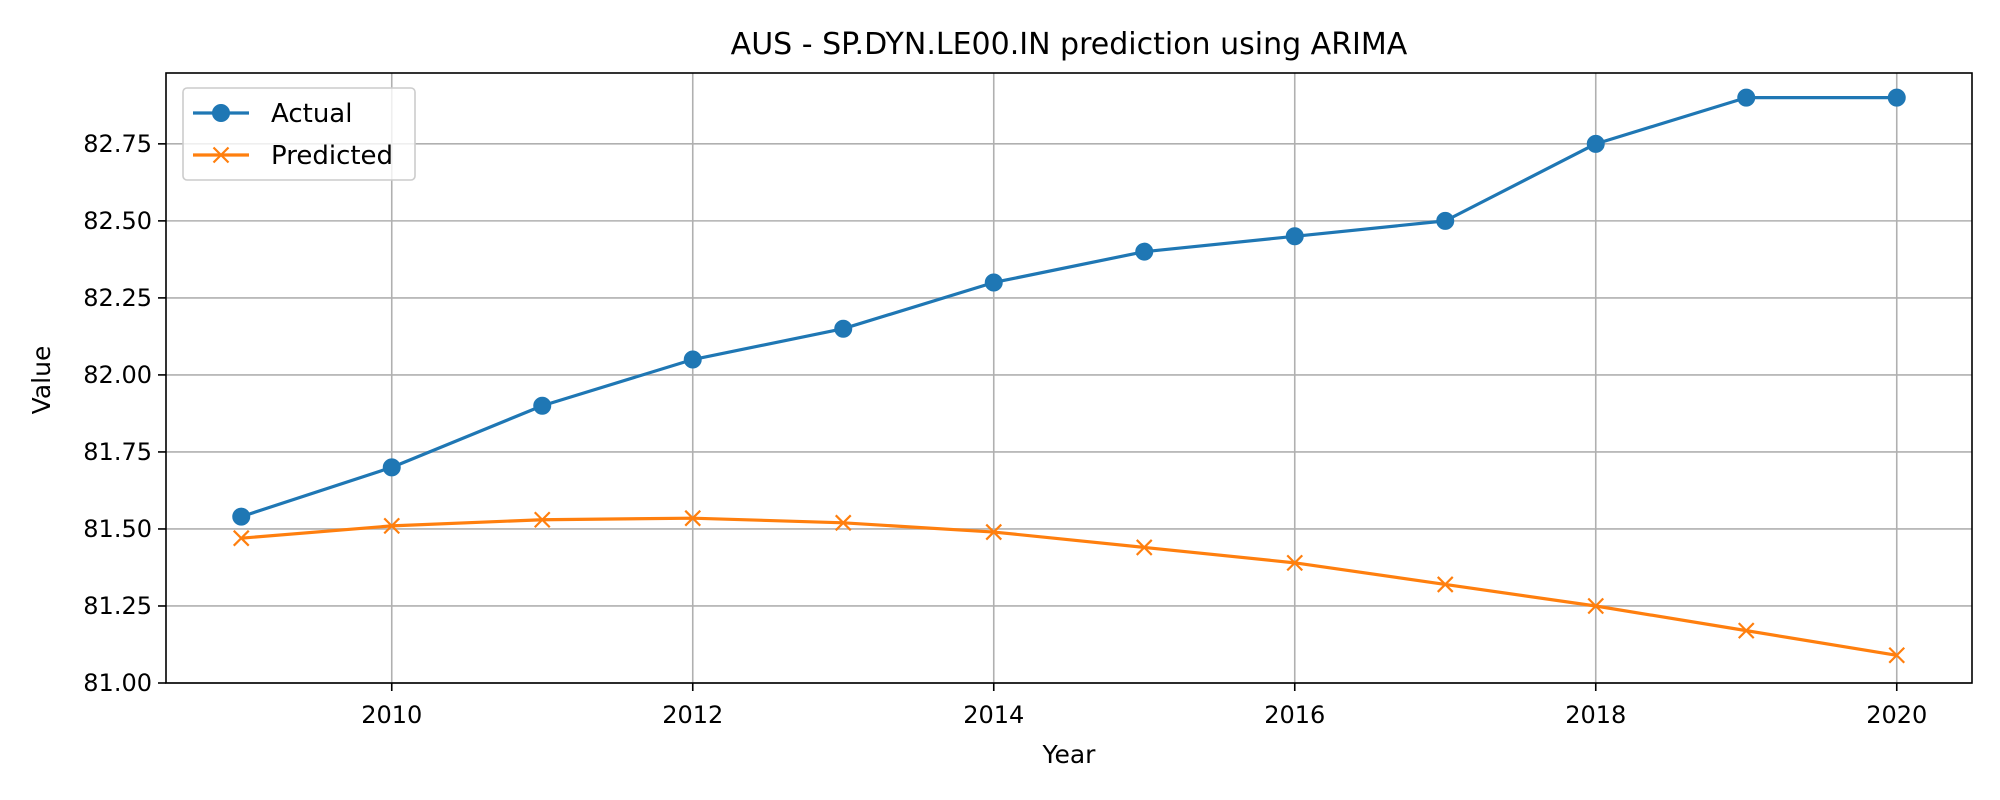  I want to click on legend-item-actual: Actual, so click(272, 114).